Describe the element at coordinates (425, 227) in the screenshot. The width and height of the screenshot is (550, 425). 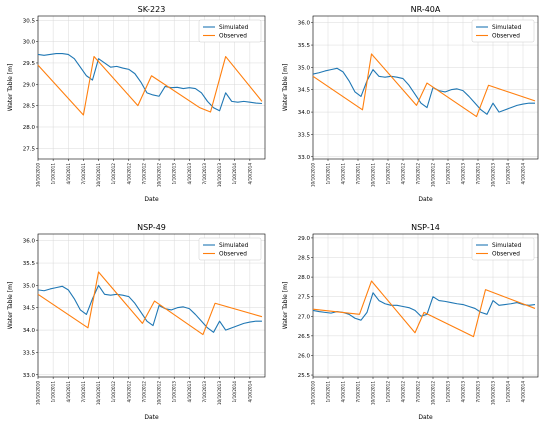
I see `chart-title: NSP-14` at that location.